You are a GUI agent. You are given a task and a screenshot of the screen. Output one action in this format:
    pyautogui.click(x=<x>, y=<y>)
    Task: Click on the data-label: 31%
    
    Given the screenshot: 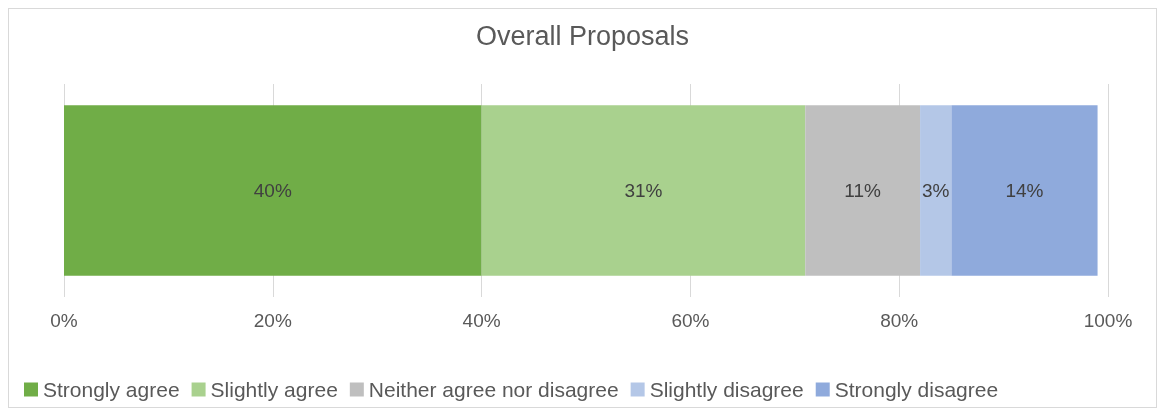 What is the action you would take?
    pyautogui.click(x=643, y=190)
    